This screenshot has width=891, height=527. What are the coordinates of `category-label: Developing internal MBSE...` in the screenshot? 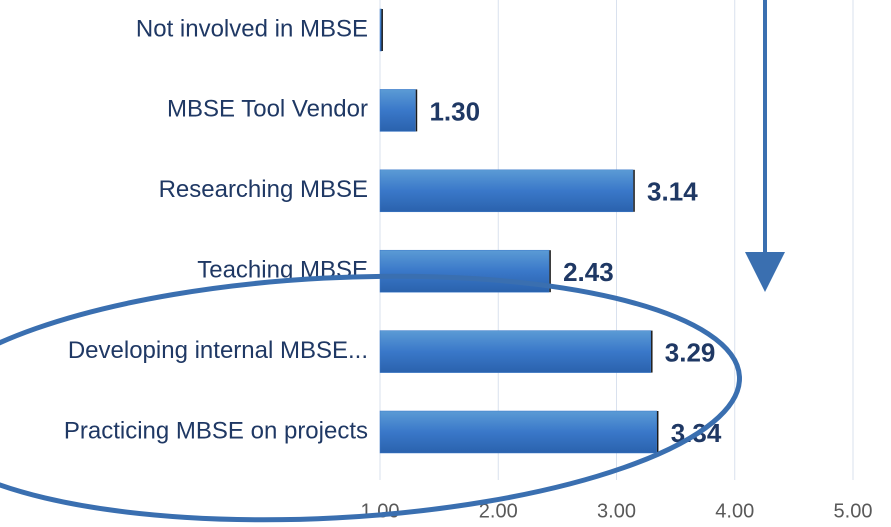 It's located at (218, 350).